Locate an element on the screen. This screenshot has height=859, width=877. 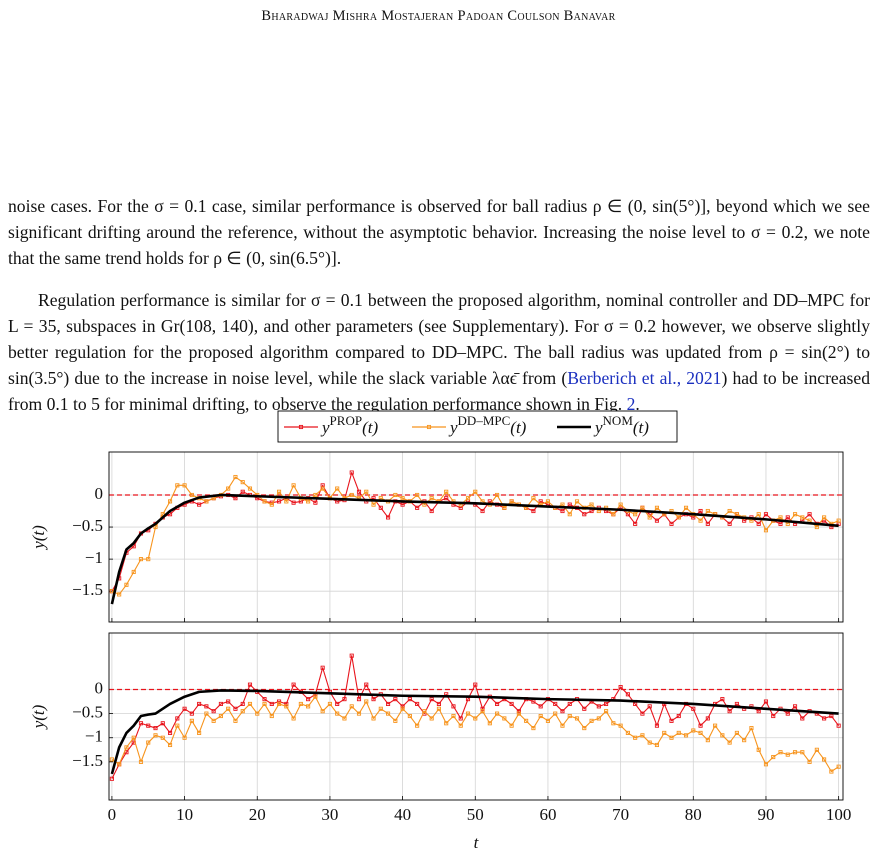
y-tick-label: −0.5 is located at coordinates (87, 712).